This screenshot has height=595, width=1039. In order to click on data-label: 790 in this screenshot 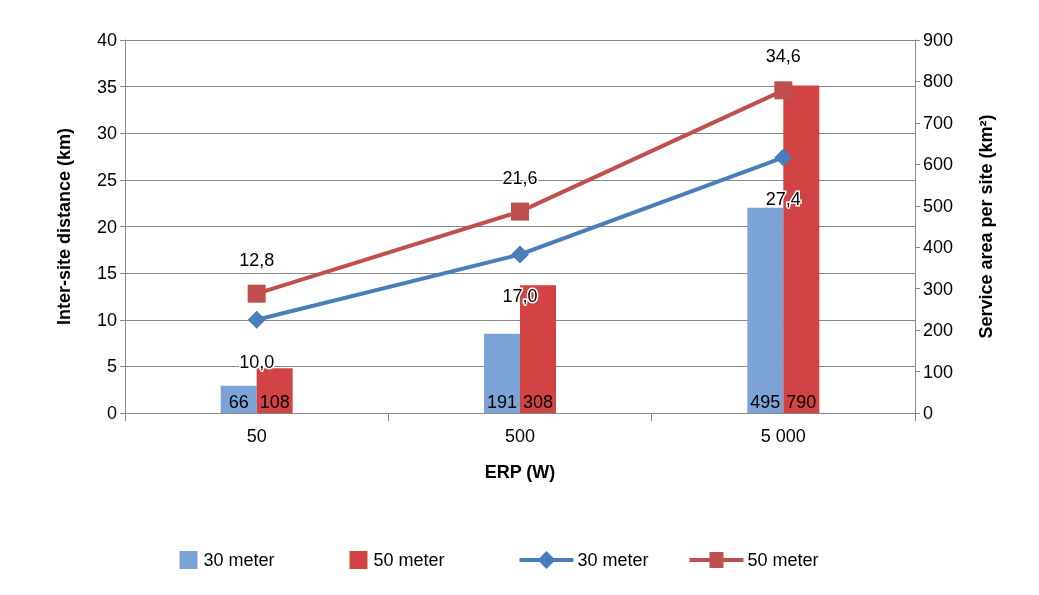, I will do `click(801, 402)`.